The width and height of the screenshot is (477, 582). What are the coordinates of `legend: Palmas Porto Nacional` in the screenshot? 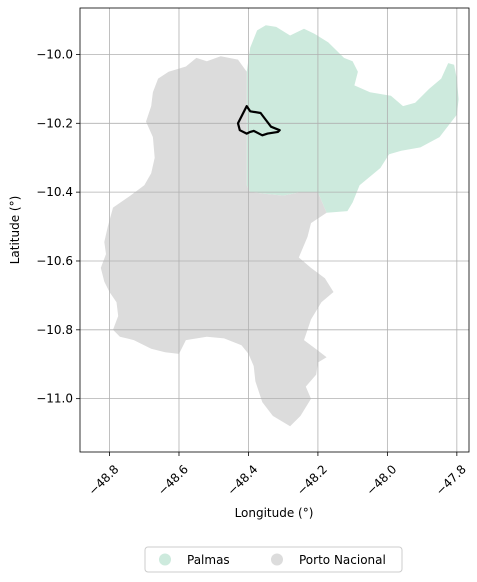 It's located at (273, 559).